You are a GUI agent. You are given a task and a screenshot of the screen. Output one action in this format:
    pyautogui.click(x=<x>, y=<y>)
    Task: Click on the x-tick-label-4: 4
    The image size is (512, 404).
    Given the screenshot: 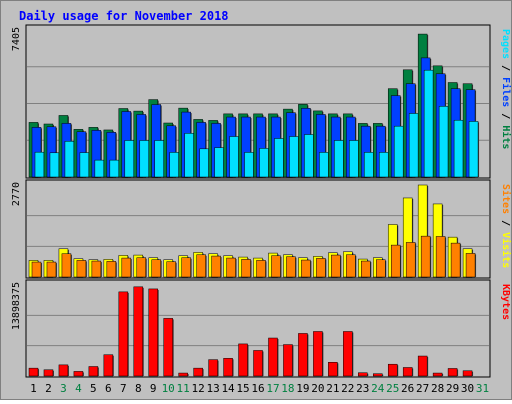 What is the action you would take?
    pyautogui.click(x=78, y=388)
    